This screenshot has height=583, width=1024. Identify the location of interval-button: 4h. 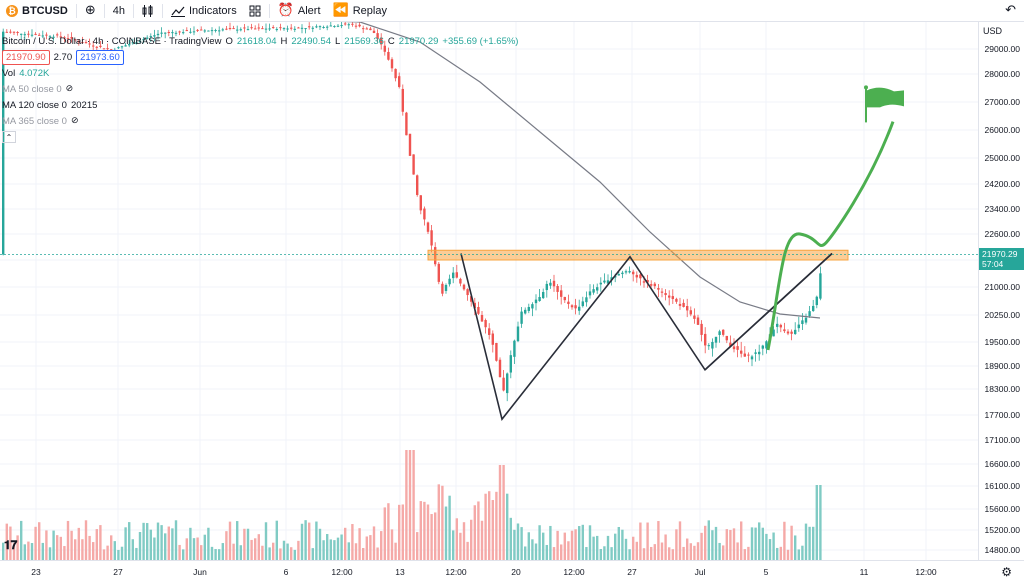
(119, 11).